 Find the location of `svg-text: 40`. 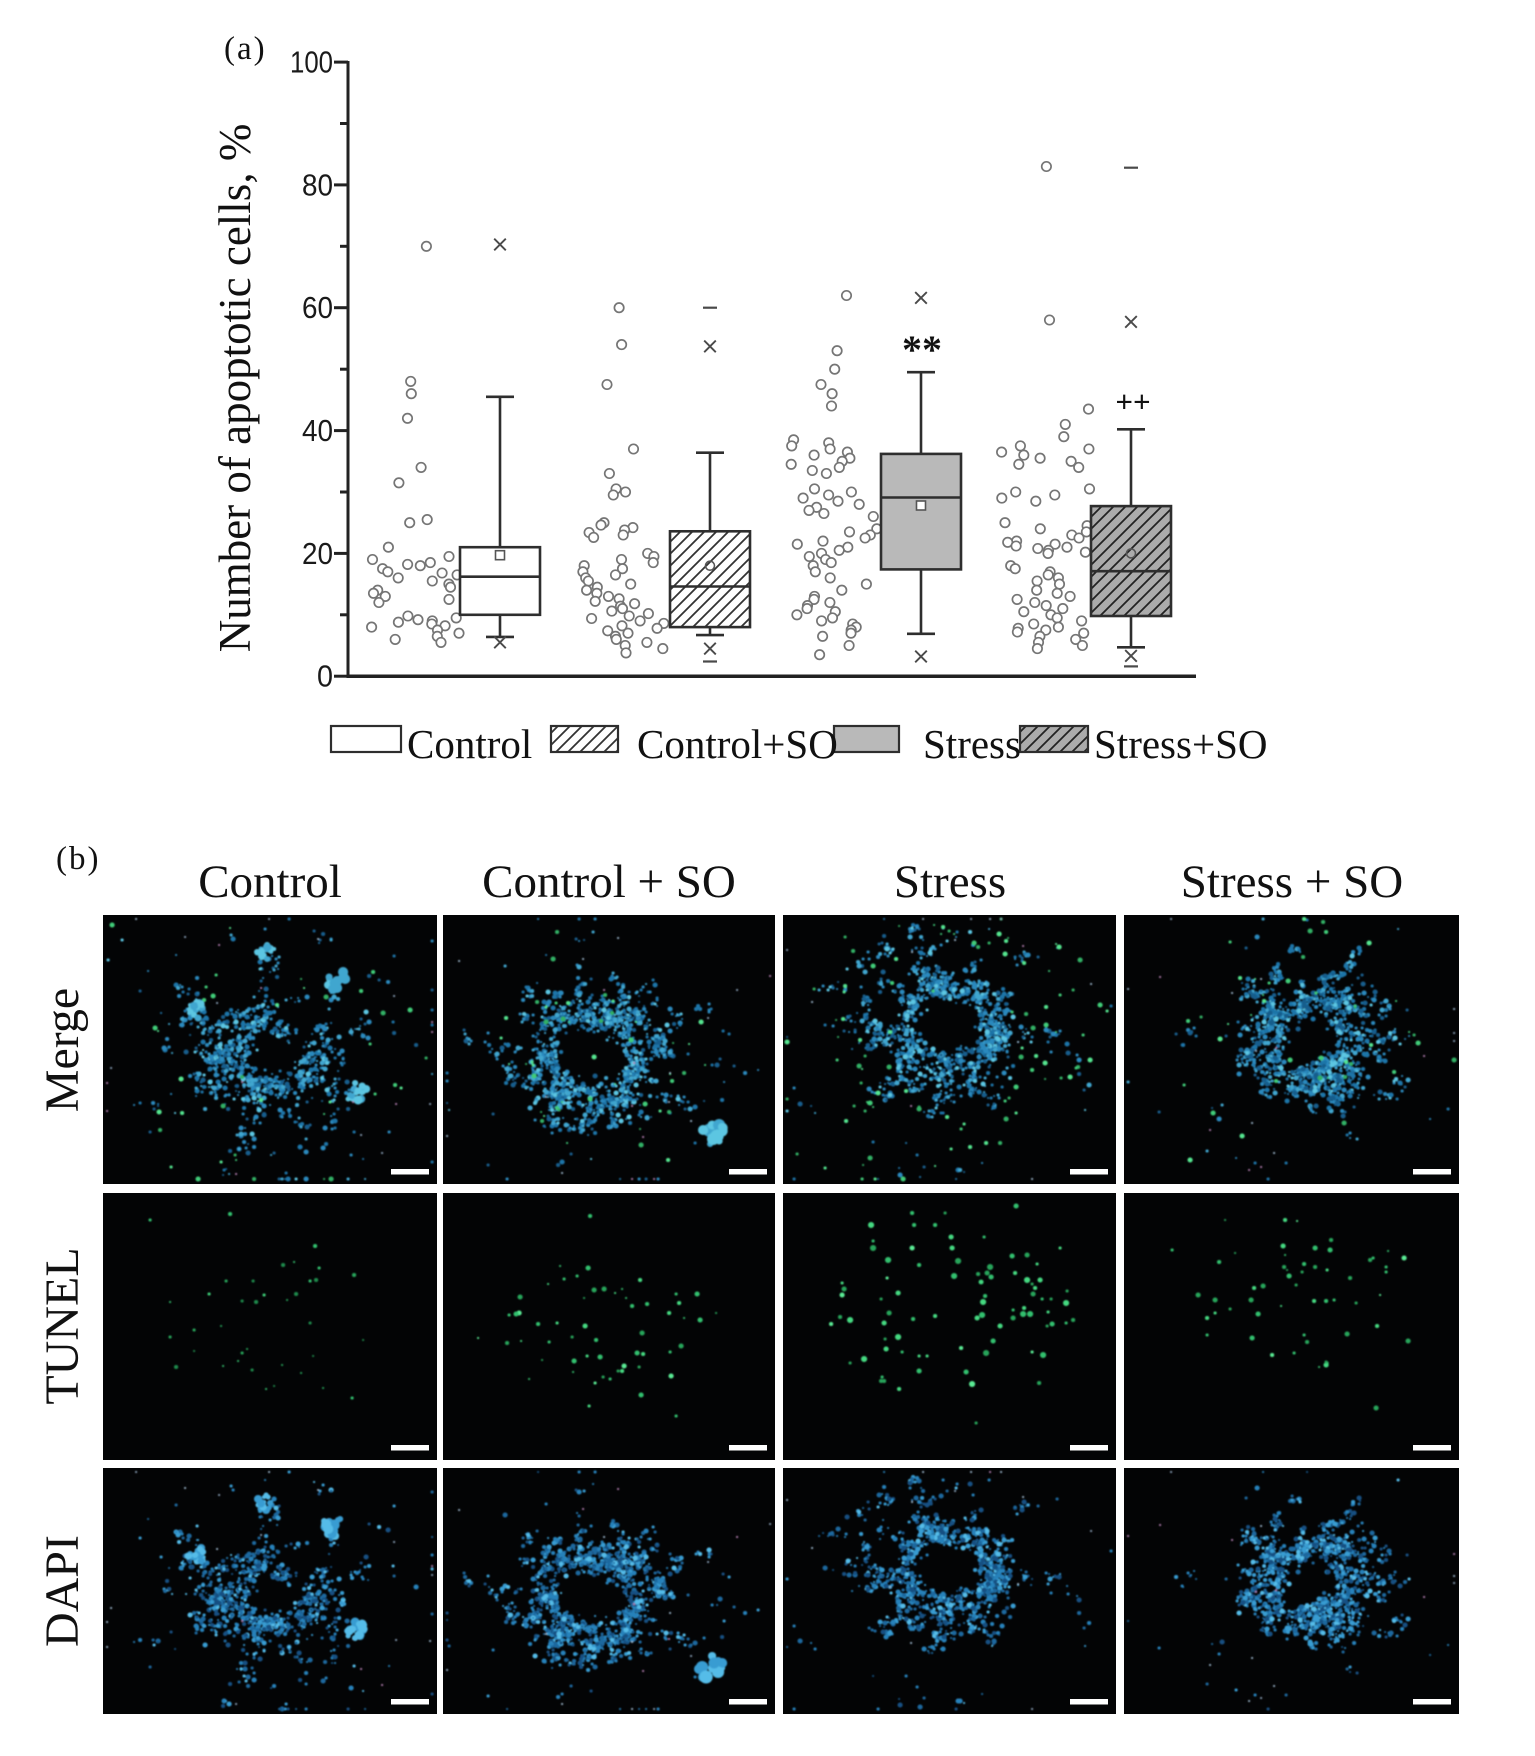

svg-text: 40 is located at coordinates (317, 430).